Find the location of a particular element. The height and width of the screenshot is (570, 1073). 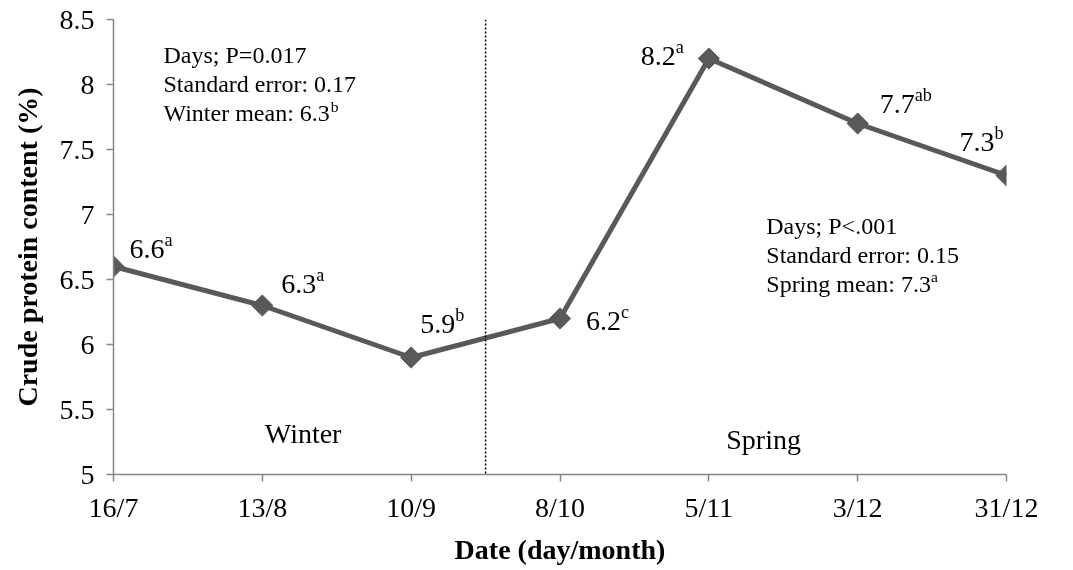

x-tick-label: 10/9 is located at coordinates (411, 507).